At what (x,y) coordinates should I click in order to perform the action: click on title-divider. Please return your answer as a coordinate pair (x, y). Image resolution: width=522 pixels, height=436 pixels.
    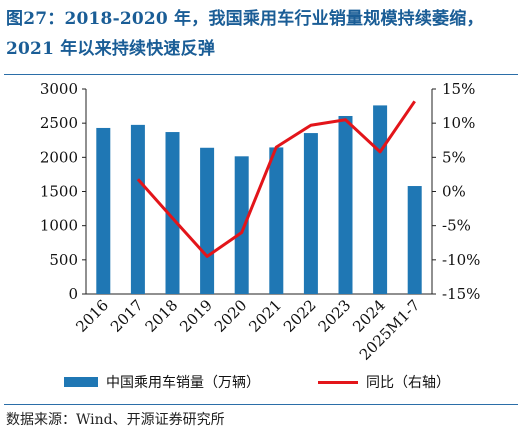
    Looking at the image, I should click on (261, 74).